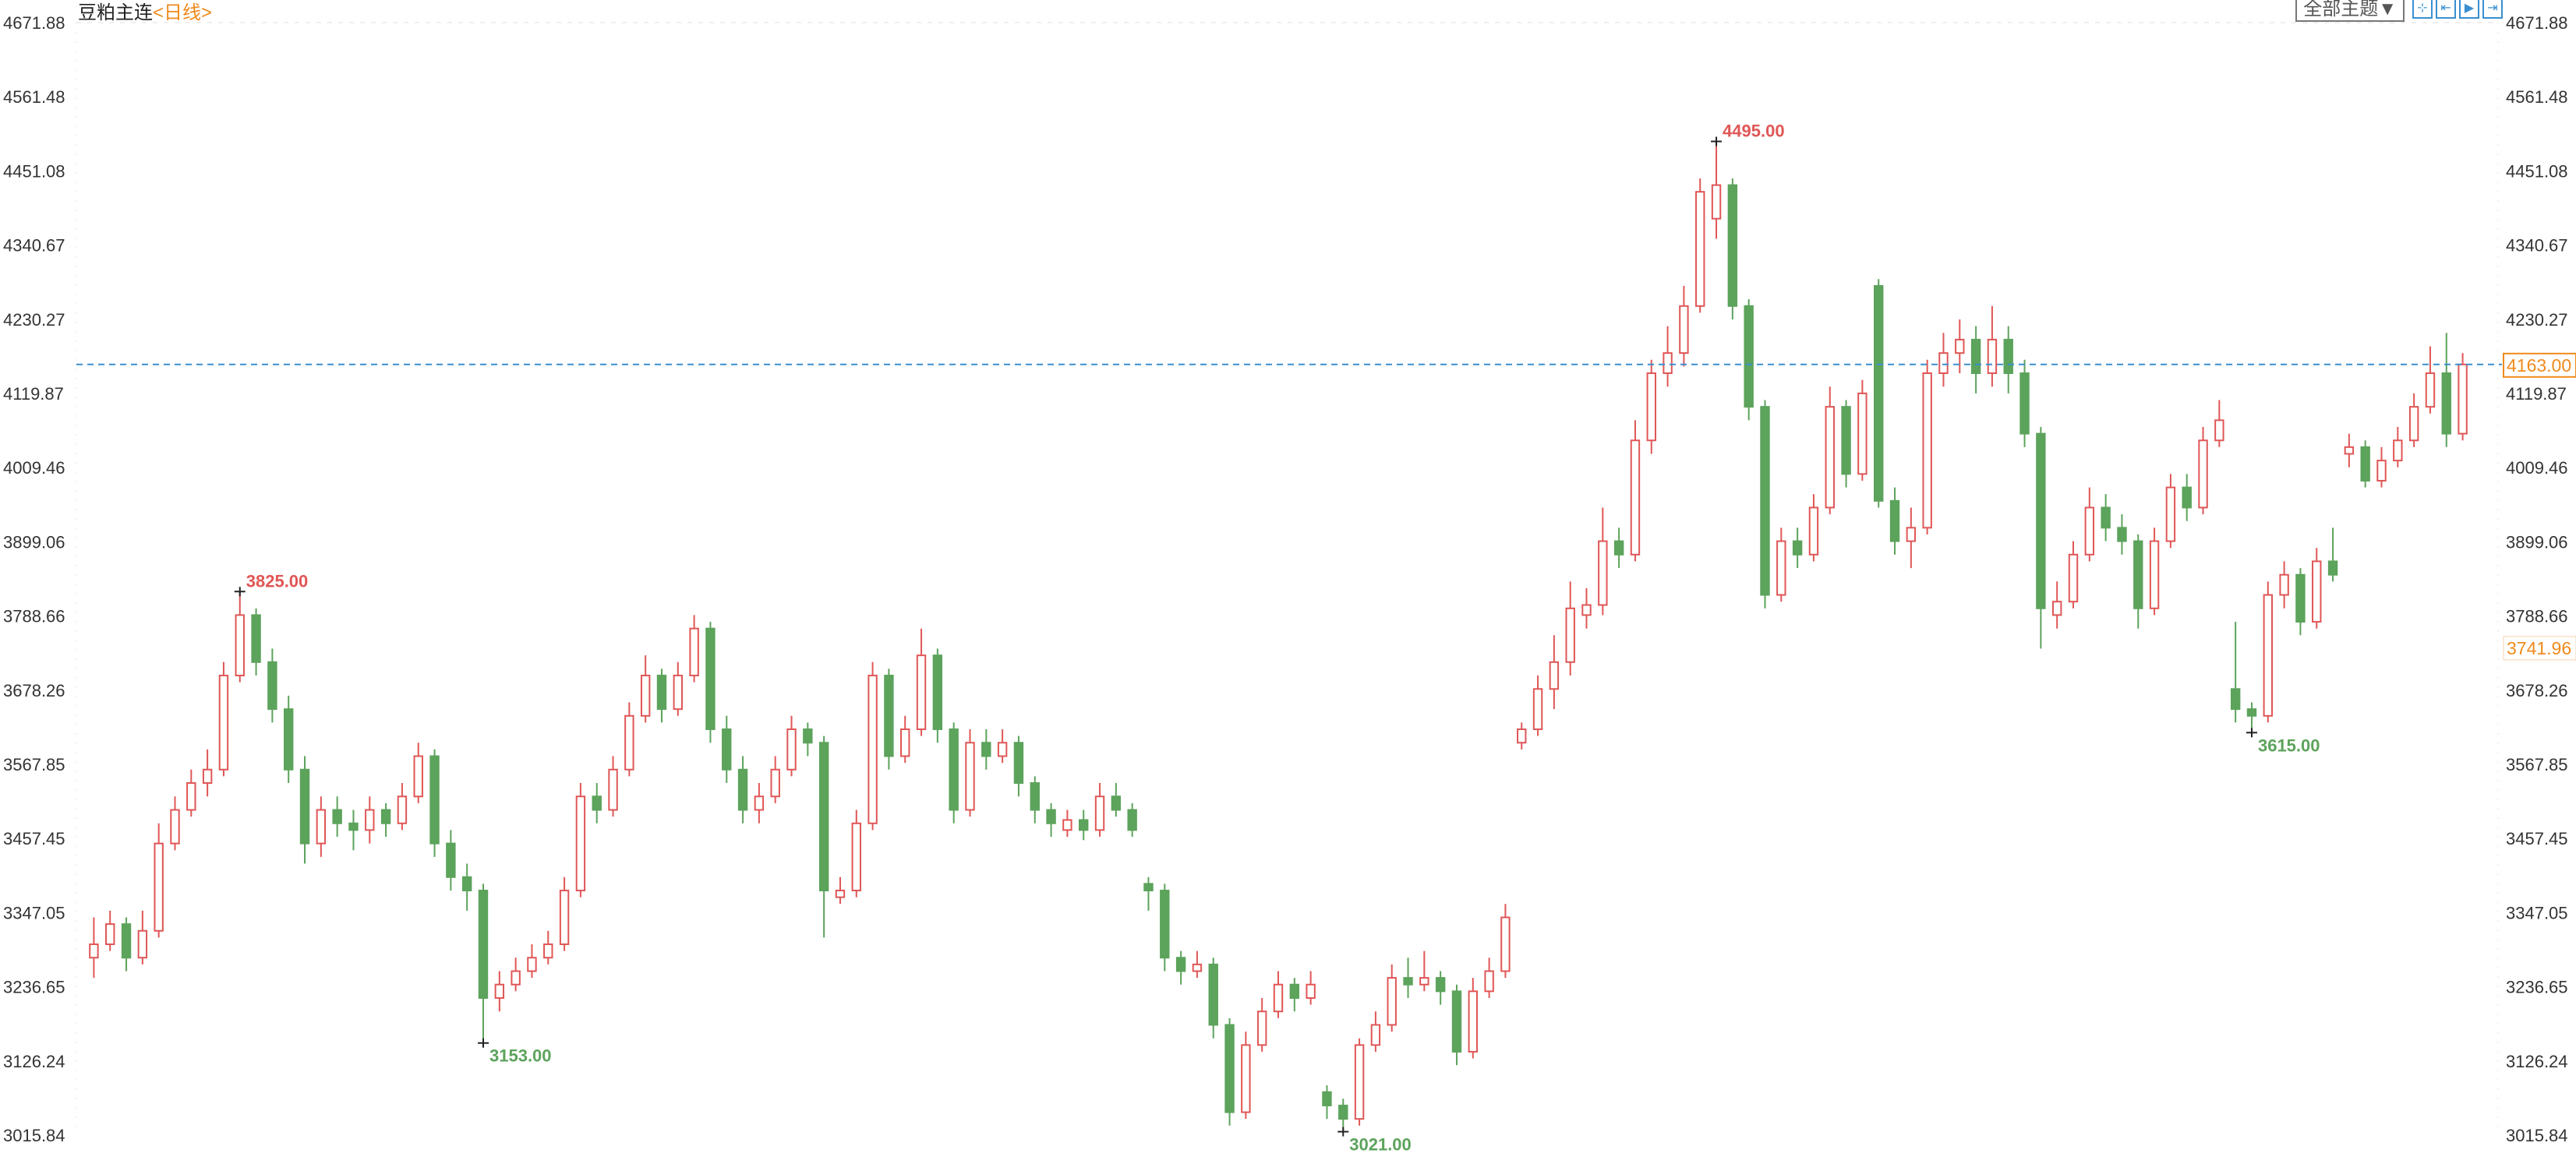 The width and height of the screenshot is (2576, 1171). I want to click on low-label: 3615.00, so click(2289, 745).